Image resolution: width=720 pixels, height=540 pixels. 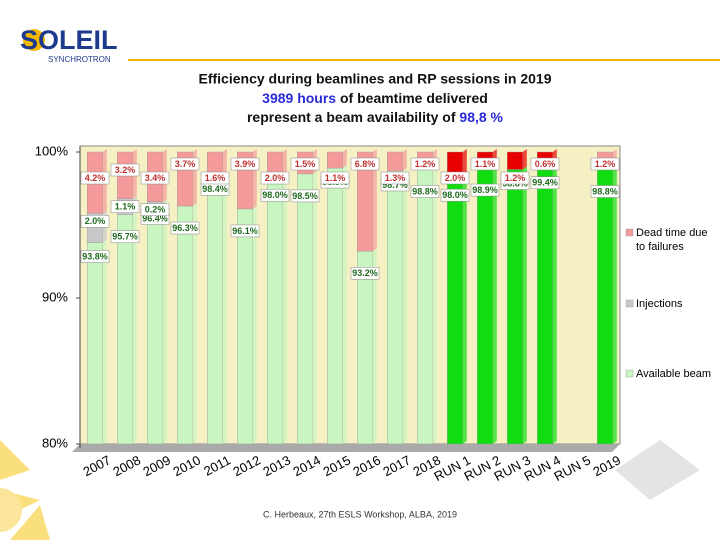 I want to click on value-label-text: 93.8%, so click(x=95, y=256).